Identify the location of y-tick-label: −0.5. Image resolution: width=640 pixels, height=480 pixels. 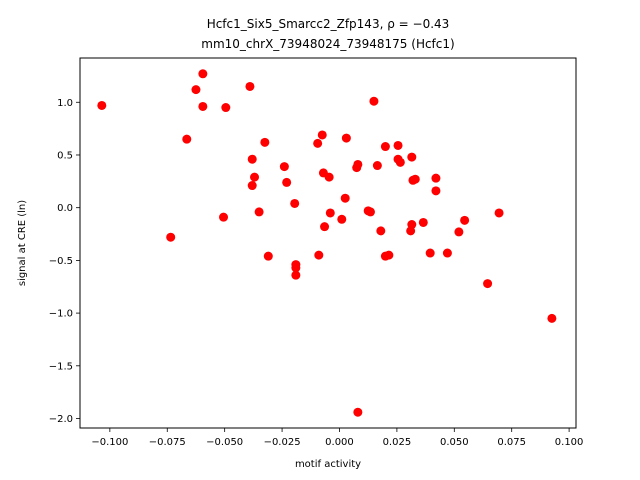
(61, 261).